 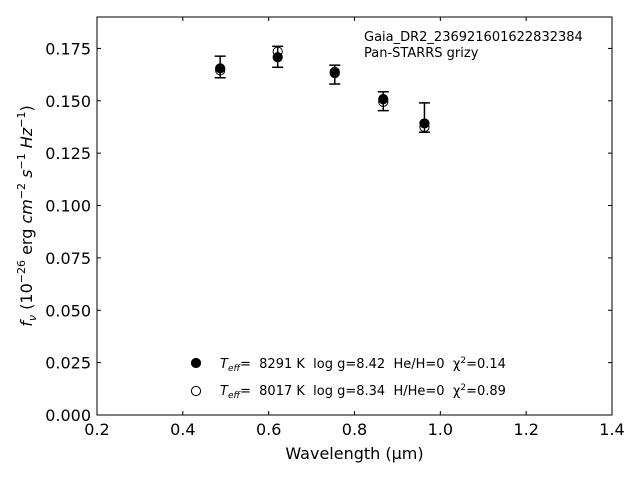 What do you see at coordinates (68, 310) in the screenshot?
I see `y-tick-label: 0.050` at bounding box center [68, 310].